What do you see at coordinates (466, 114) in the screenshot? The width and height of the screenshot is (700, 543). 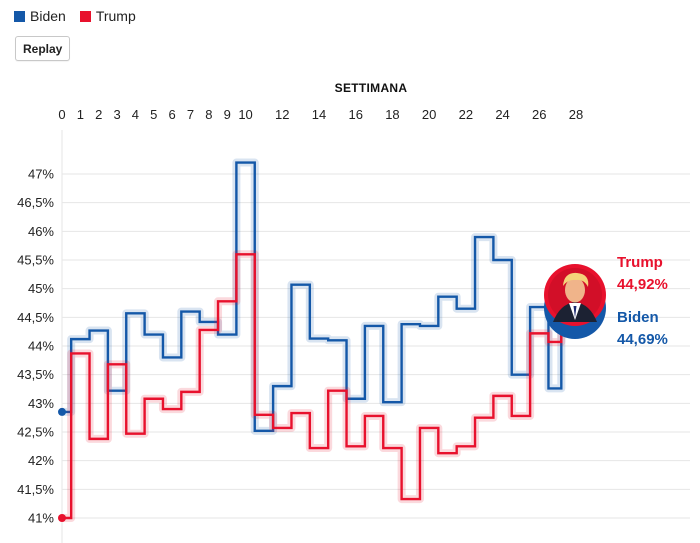 I see `x-tick-22: 22` at bounding box center [466, 114].